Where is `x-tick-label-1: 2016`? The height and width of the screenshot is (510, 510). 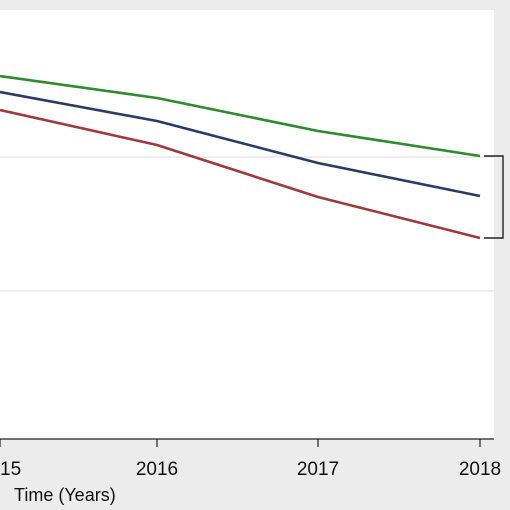 x-tick-label-1: 2016 is located at coordinates (157, 469).